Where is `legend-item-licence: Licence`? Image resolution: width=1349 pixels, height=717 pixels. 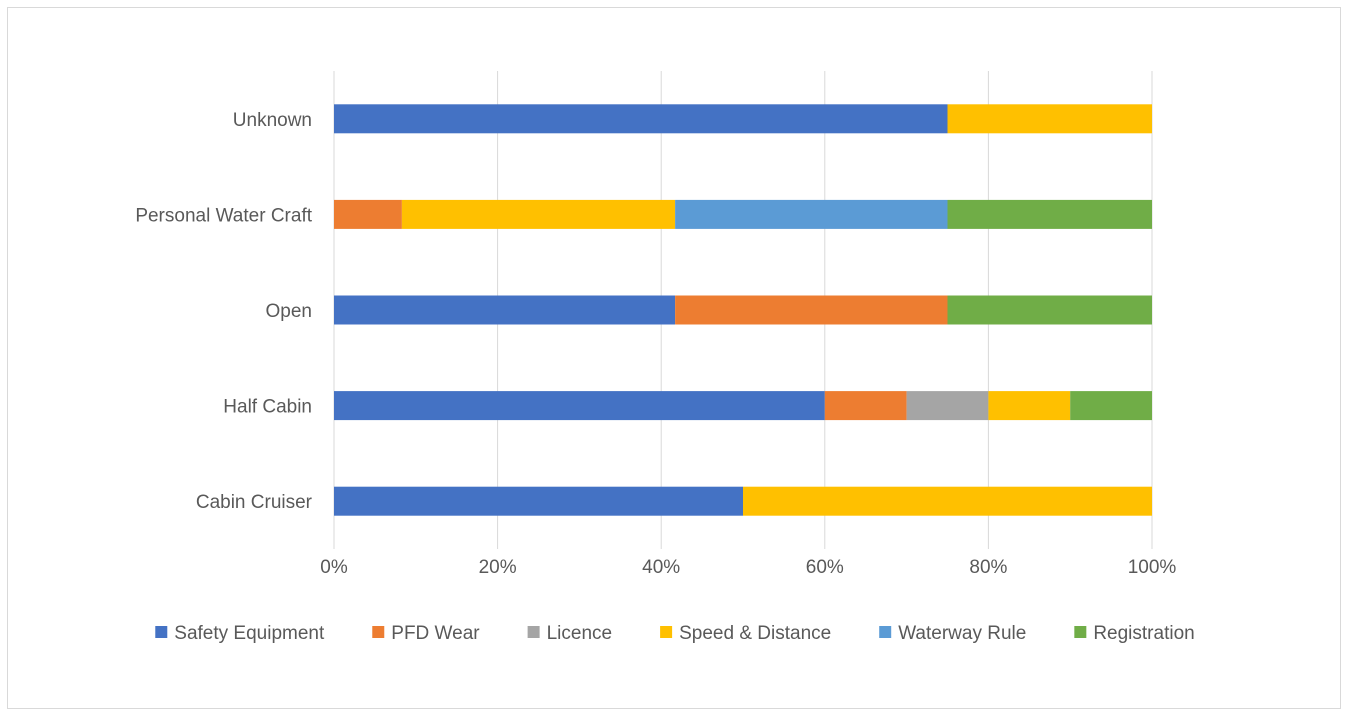 legend-item-licence: Licence is located at coordinates (570, 633).